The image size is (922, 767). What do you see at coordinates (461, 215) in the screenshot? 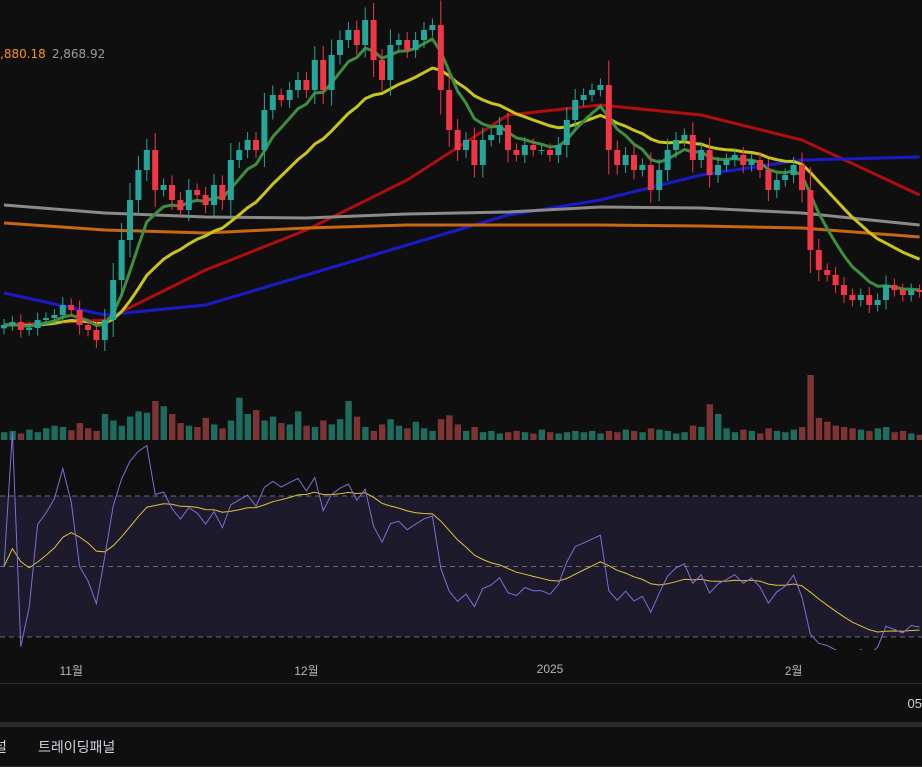
I see `ma200-line` at bounding box center [461, 215].